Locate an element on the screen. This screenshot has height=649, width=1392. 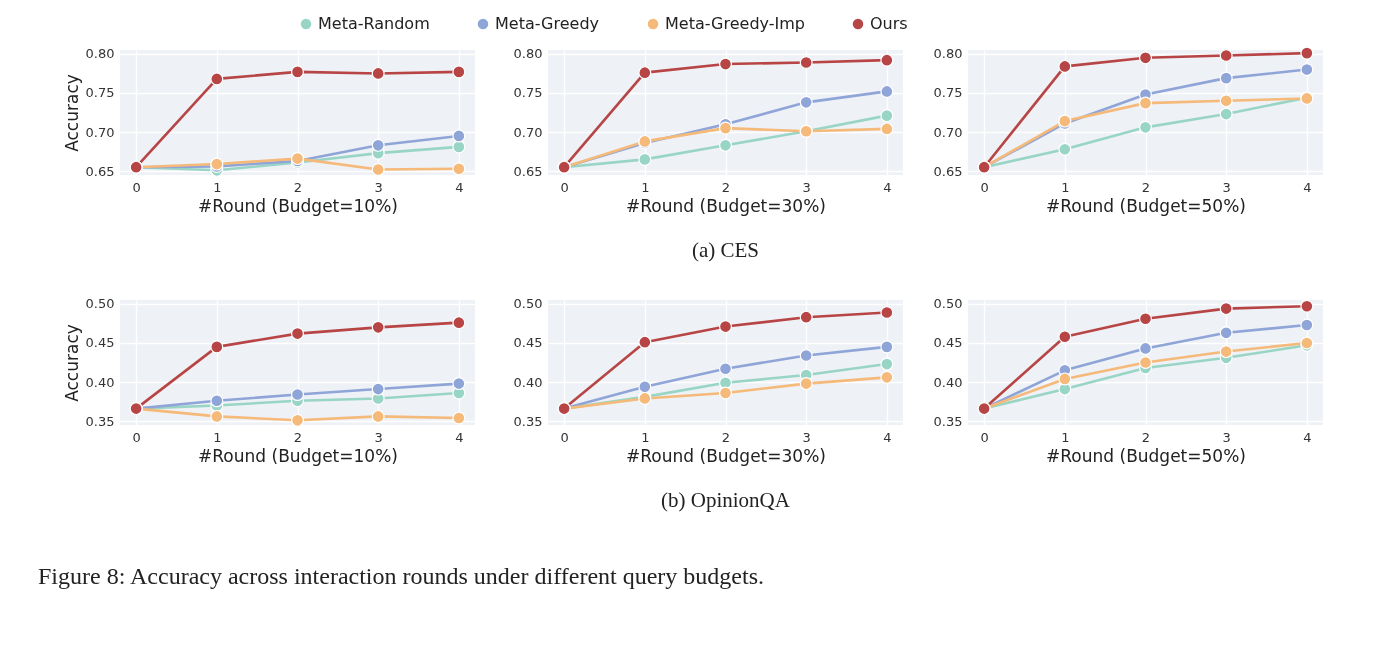
text: (a) CES is located at coordinates (725, 250).